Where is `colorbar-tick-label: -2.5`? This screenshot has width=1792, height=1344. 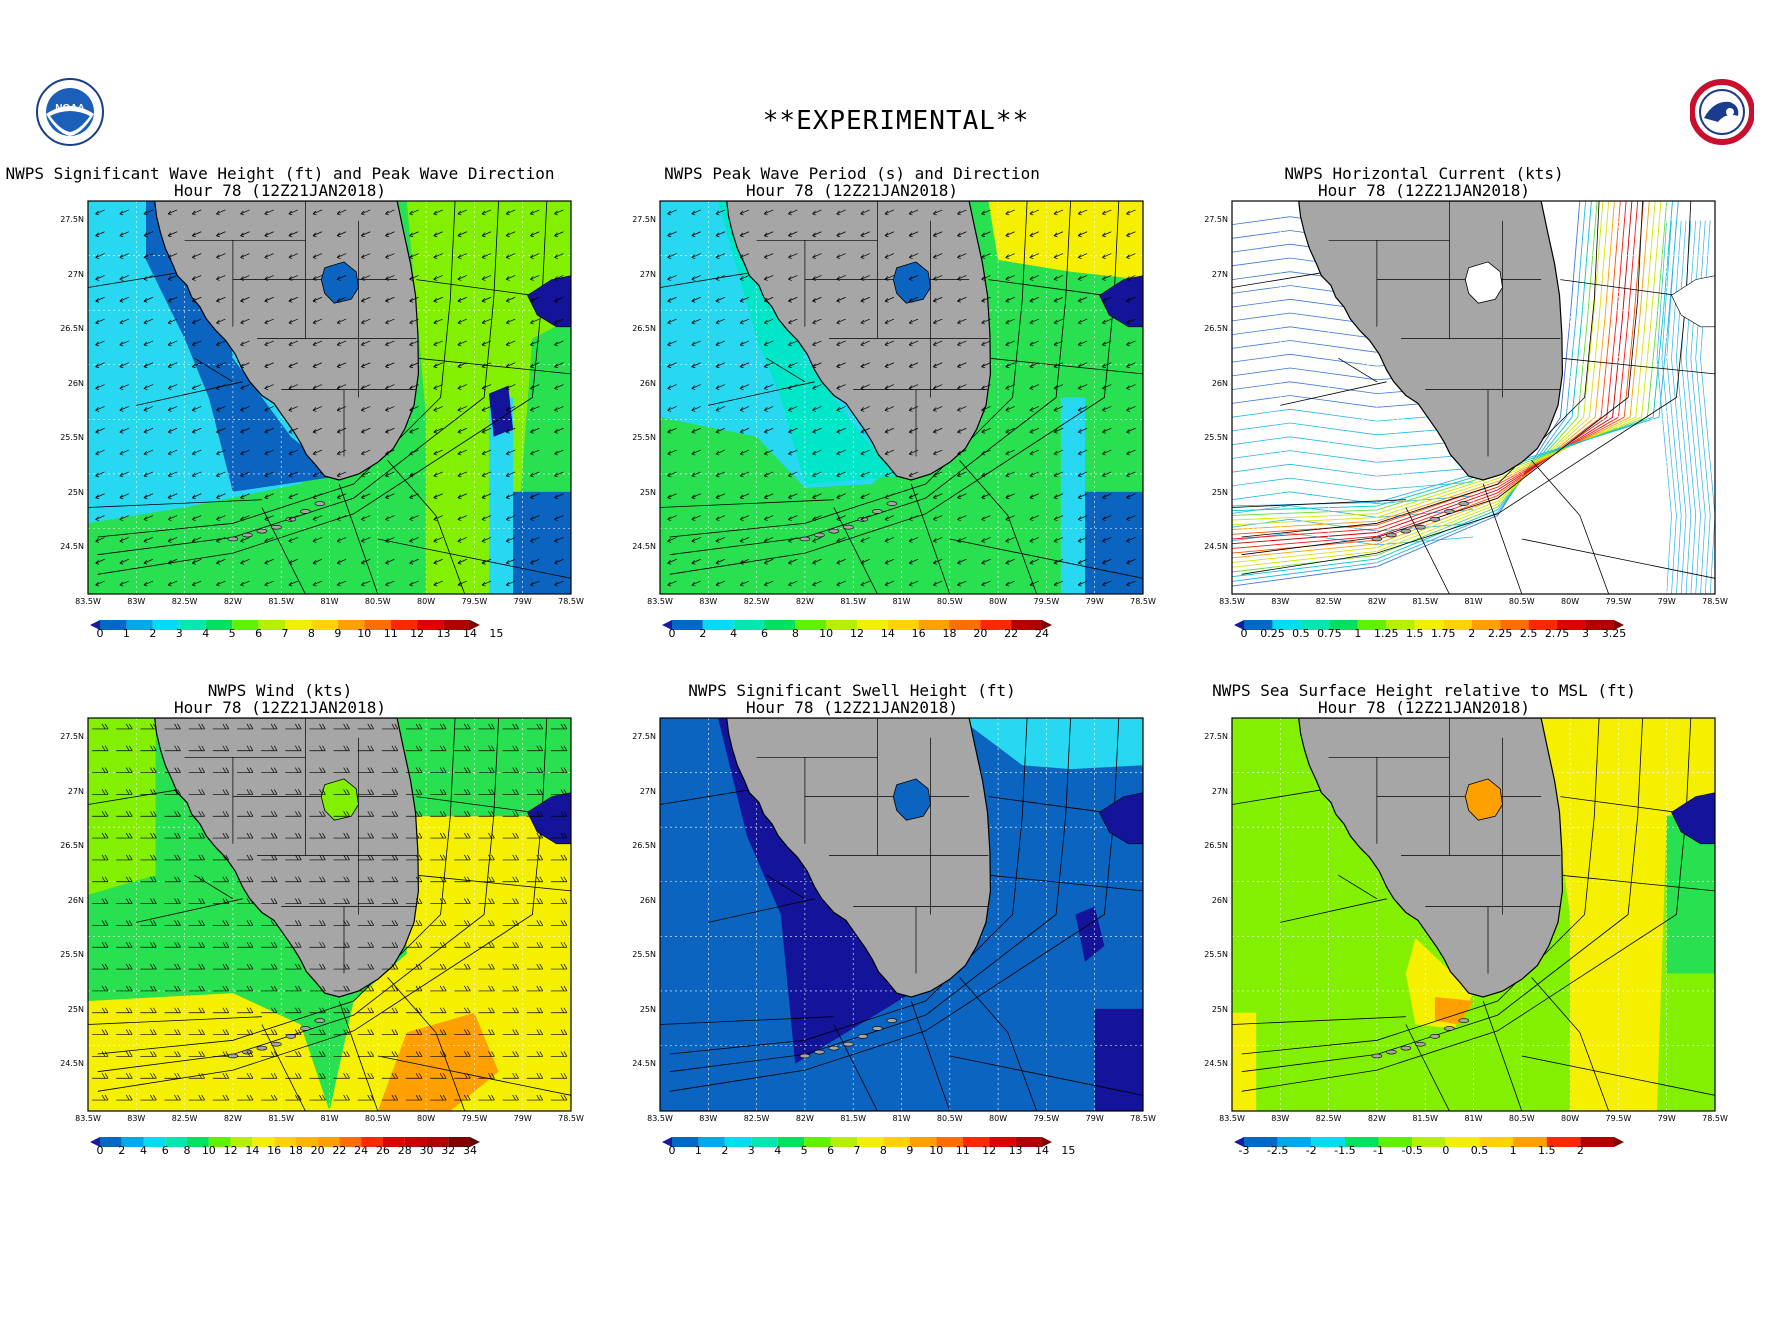
colorbar-tick-label: -2.5 is located at coordinates (1277, 1150).